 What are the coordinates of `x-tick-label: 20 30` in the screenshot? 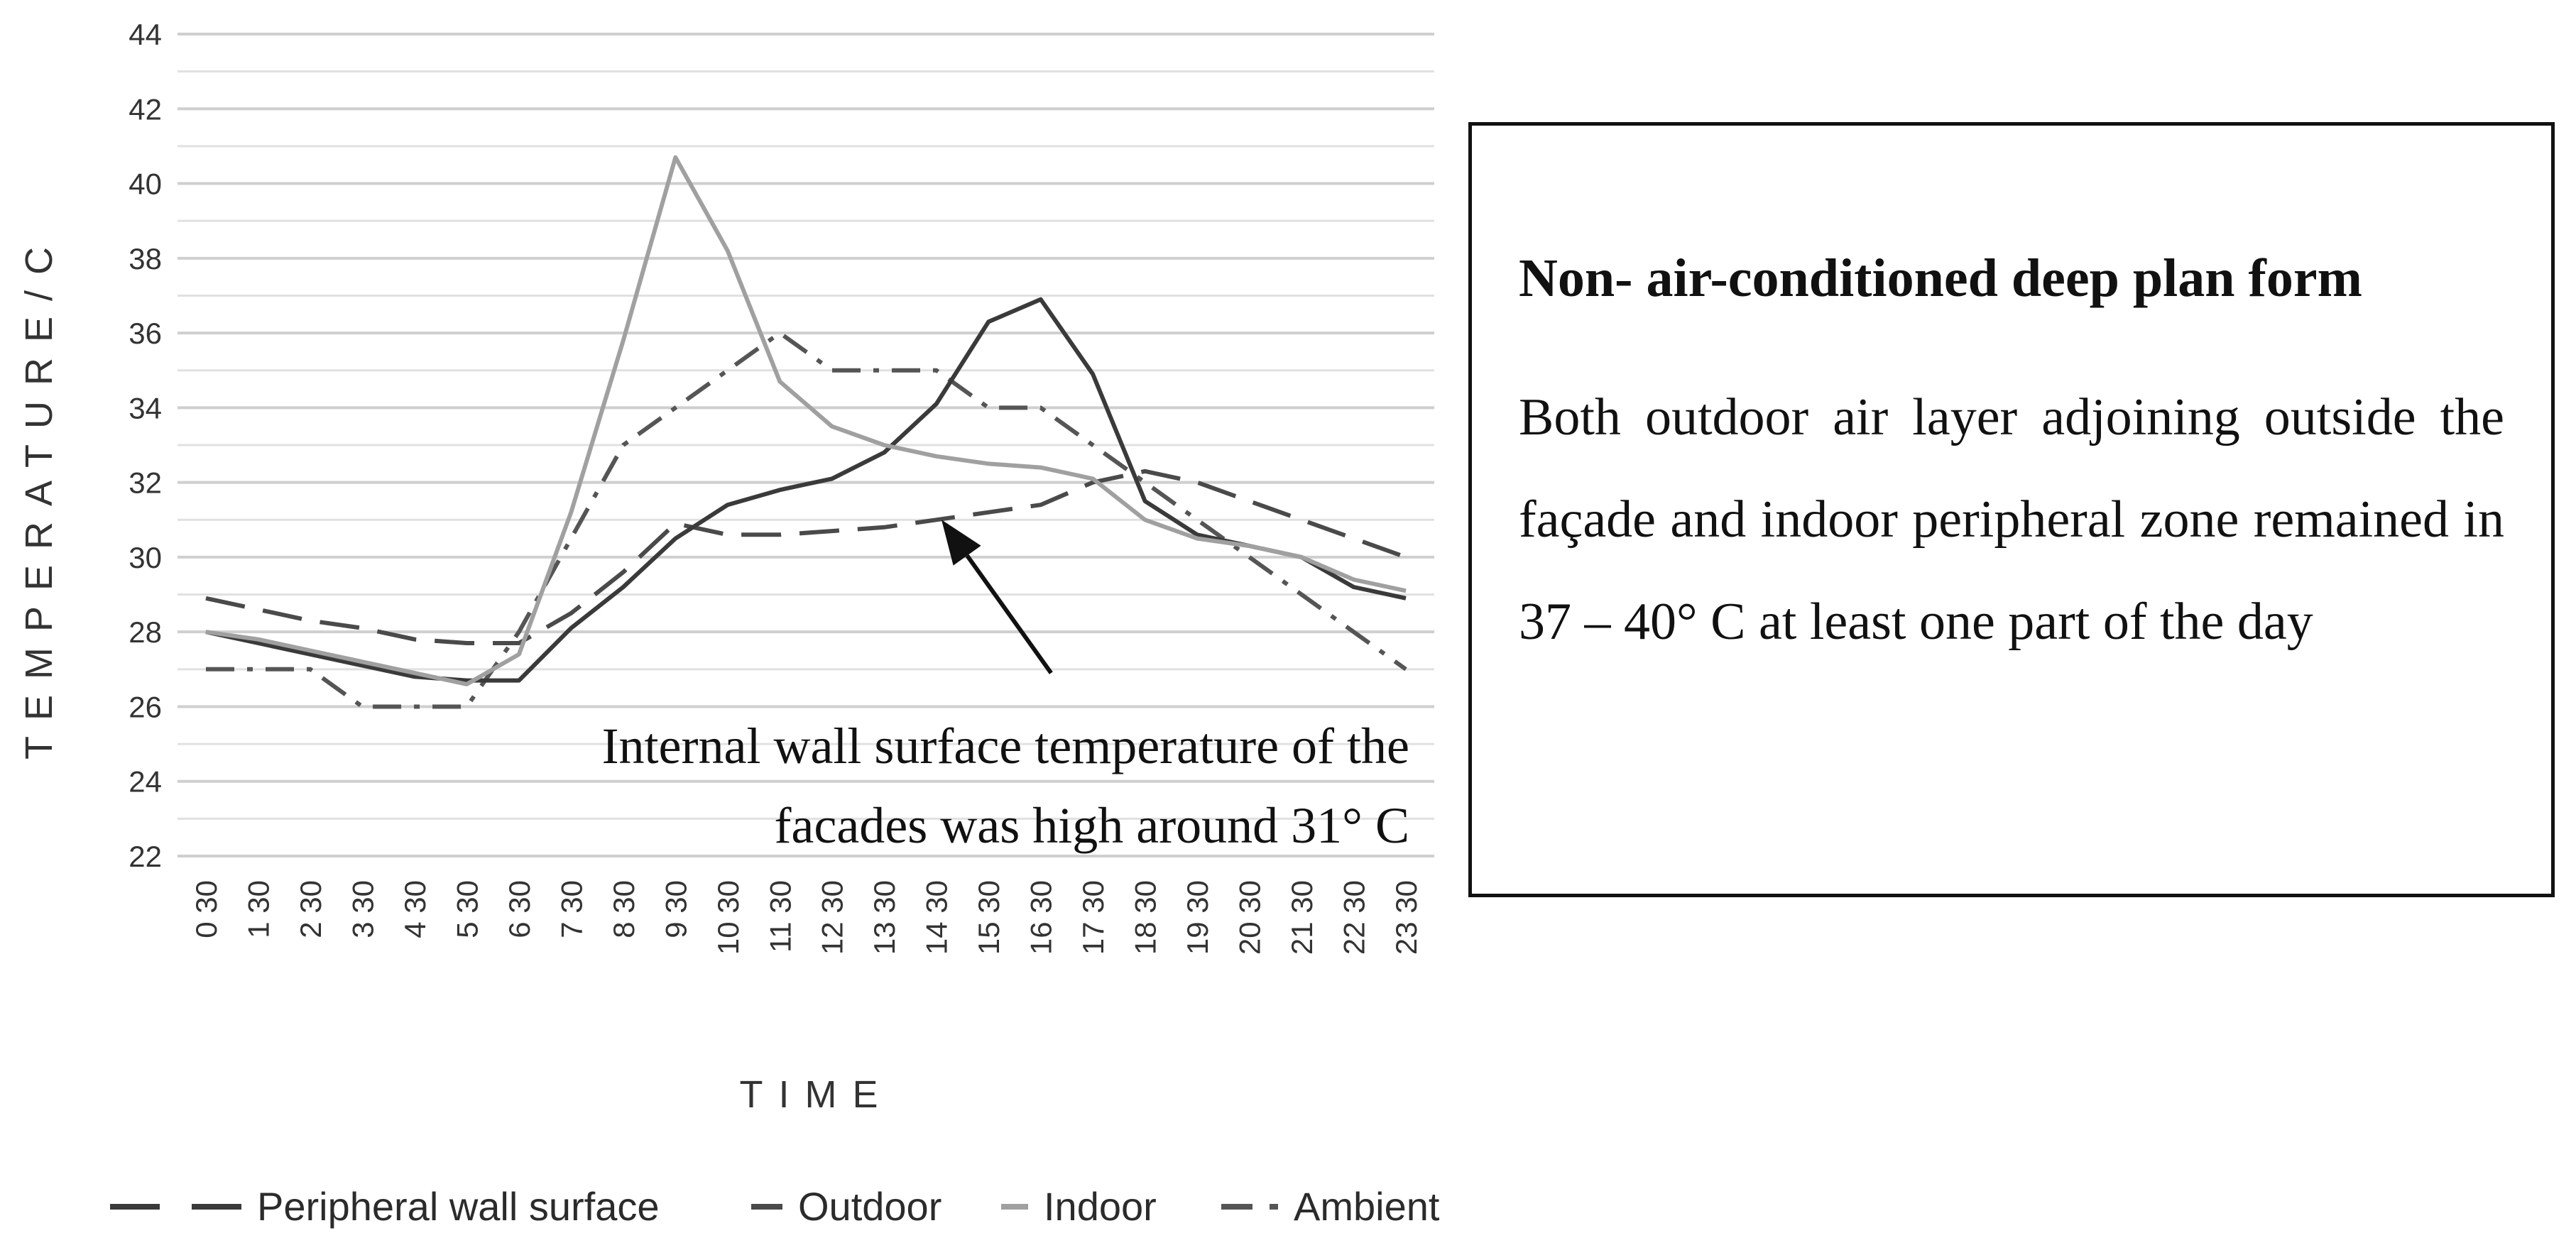 It's located at (1250, 917).